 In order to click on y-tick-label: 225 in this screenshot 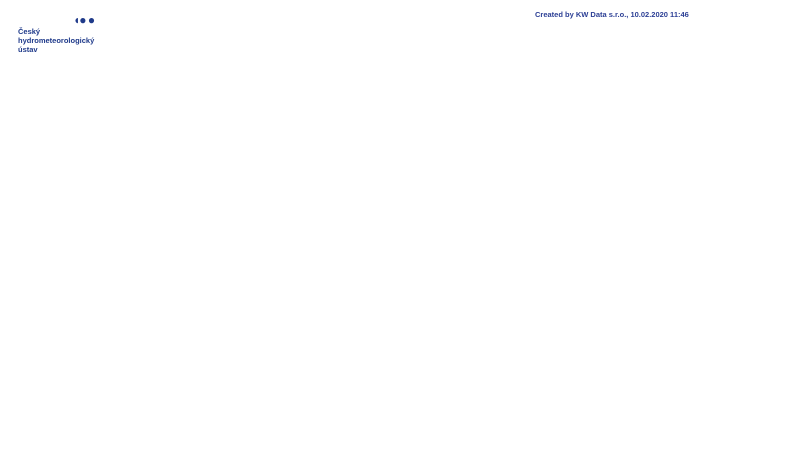, I will do `click(783, 155)`.